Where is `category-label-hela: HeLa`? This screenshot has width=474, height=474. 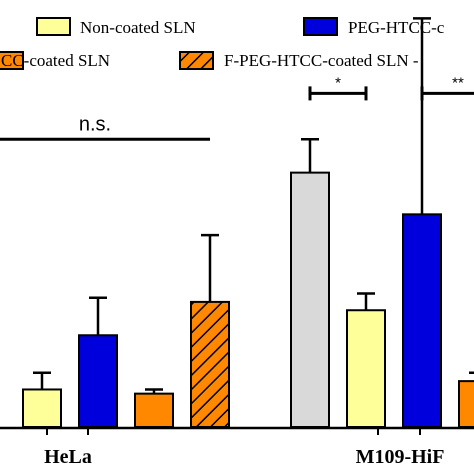
category-label-hela: HeLa is located at coordinates (68, 457).